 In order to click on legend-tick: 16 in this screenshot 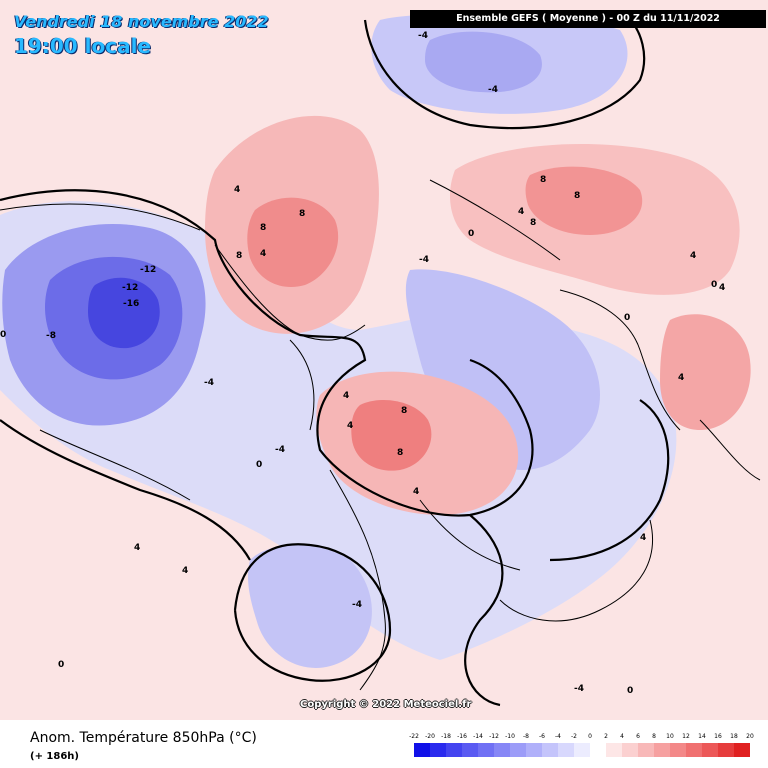, I will do `click(718, 736)`.